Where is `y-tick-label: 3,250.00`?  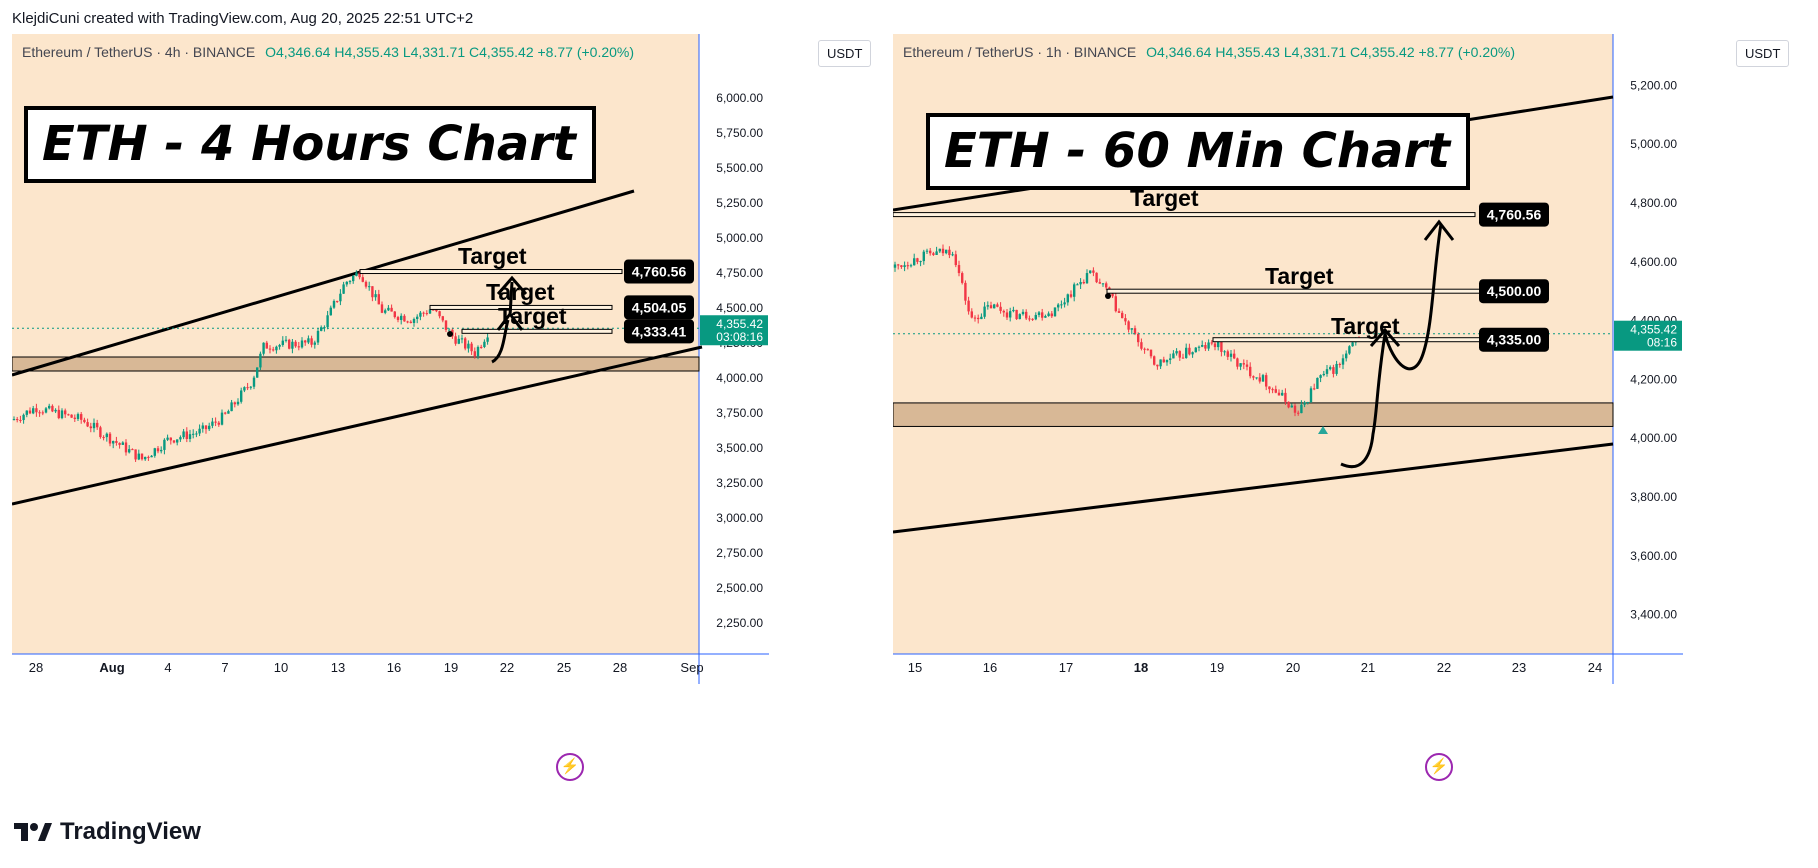 y-tick-label: 3,250.00 is located at coordinates (739, 483).